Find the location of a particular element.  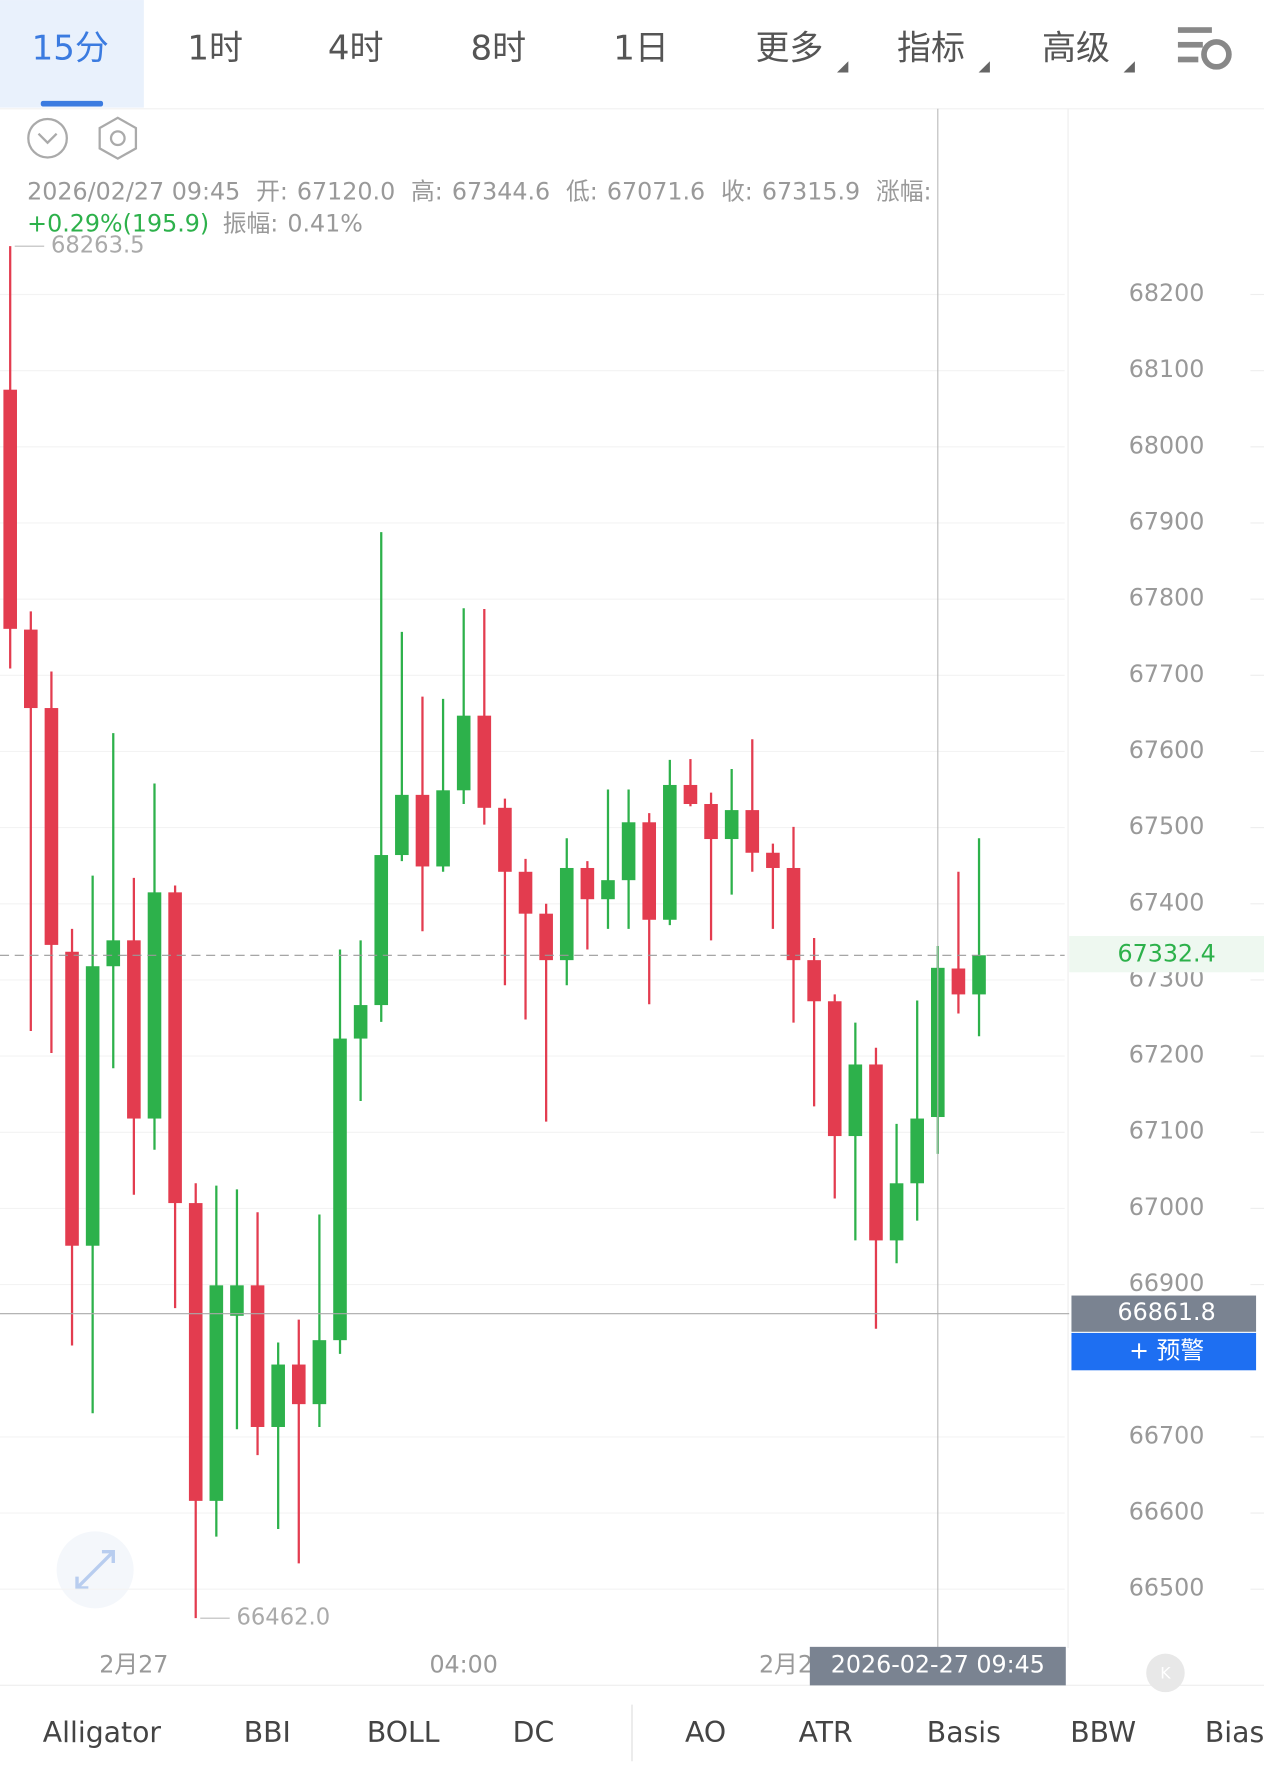

settings-icon is located at coordinates (1204, 48).